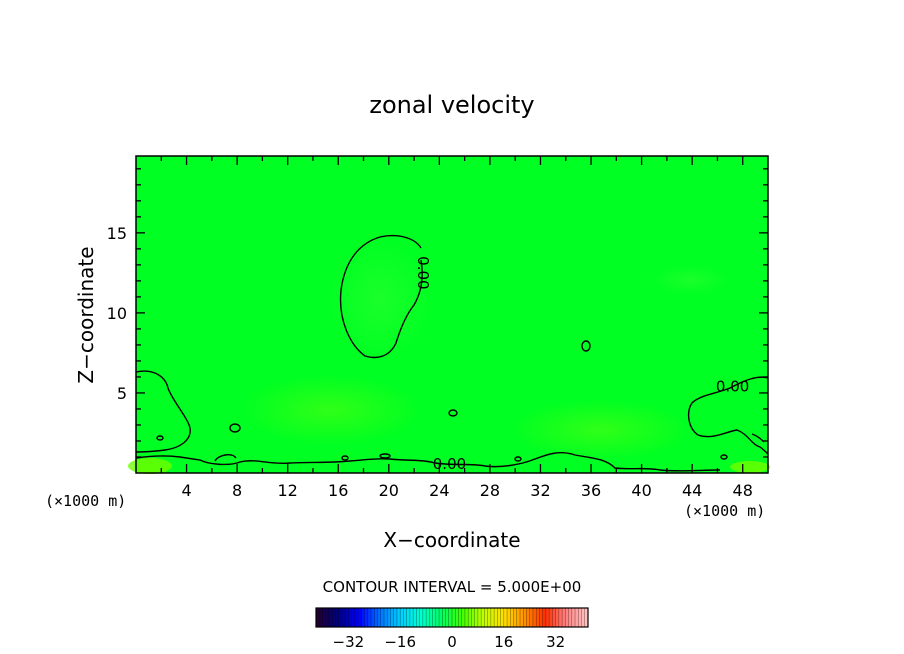  What do you see at coordinates (540, 490) in the screenshot?
I see `x-tick-label: 32` at bounding box center [540, 490].